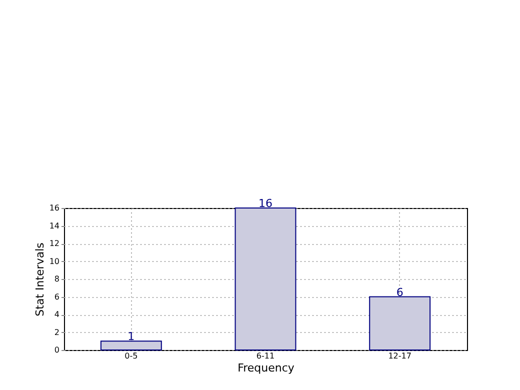  What do you see at coordinates (400, 292) in the screenshot?
I see `data-label: 6` at bounding box center [400, 292].